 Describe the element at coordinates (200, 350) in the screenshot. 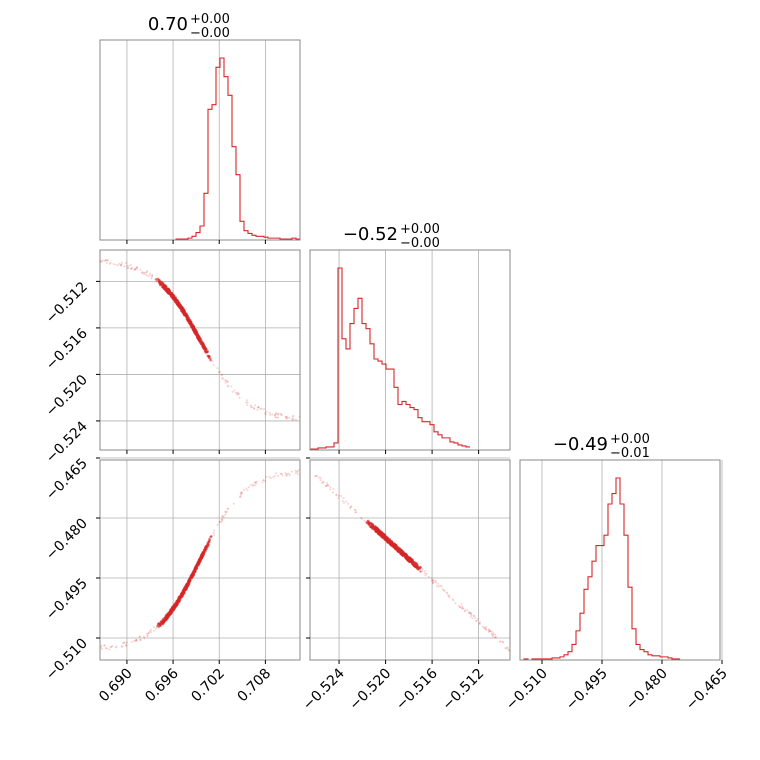

I see `panel-frame` at that location.